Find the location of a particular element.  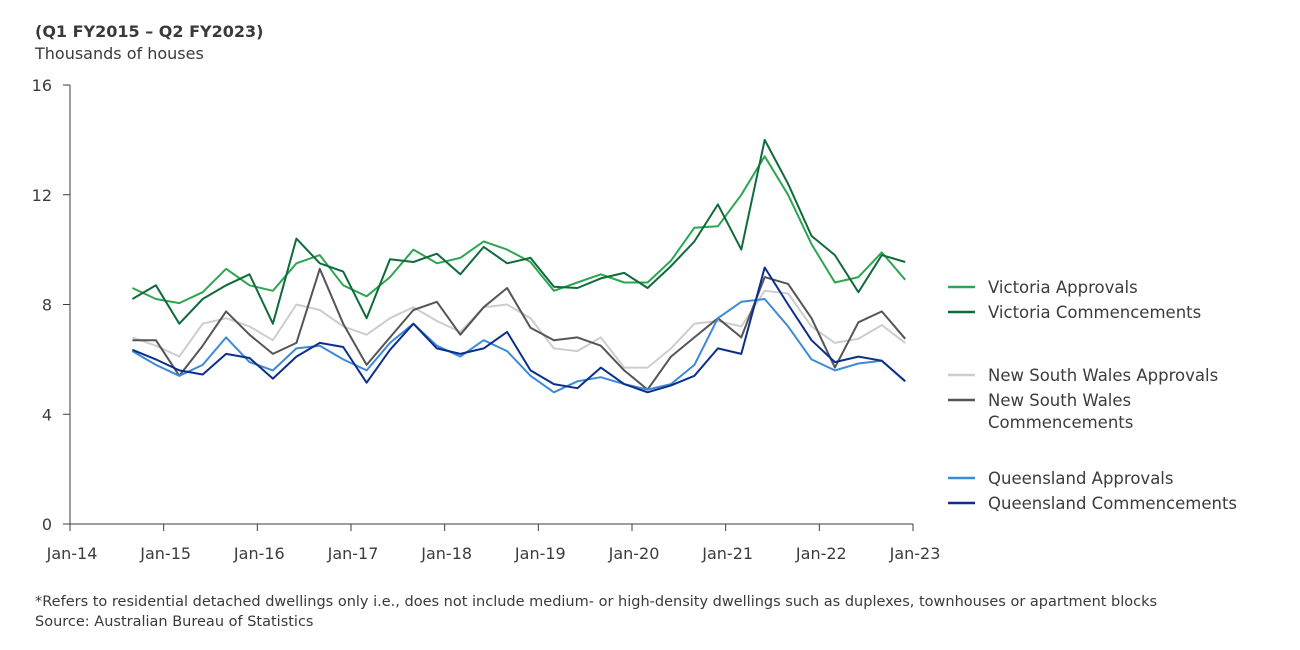

series-line-victoria-approvals is located at coordinates (518, 230).